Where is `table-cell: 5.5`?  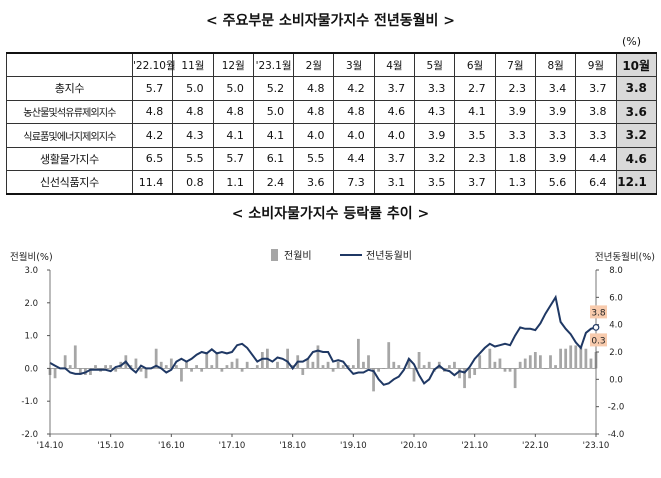 table-cell: 5.5 is located at coordinates (314, 158).